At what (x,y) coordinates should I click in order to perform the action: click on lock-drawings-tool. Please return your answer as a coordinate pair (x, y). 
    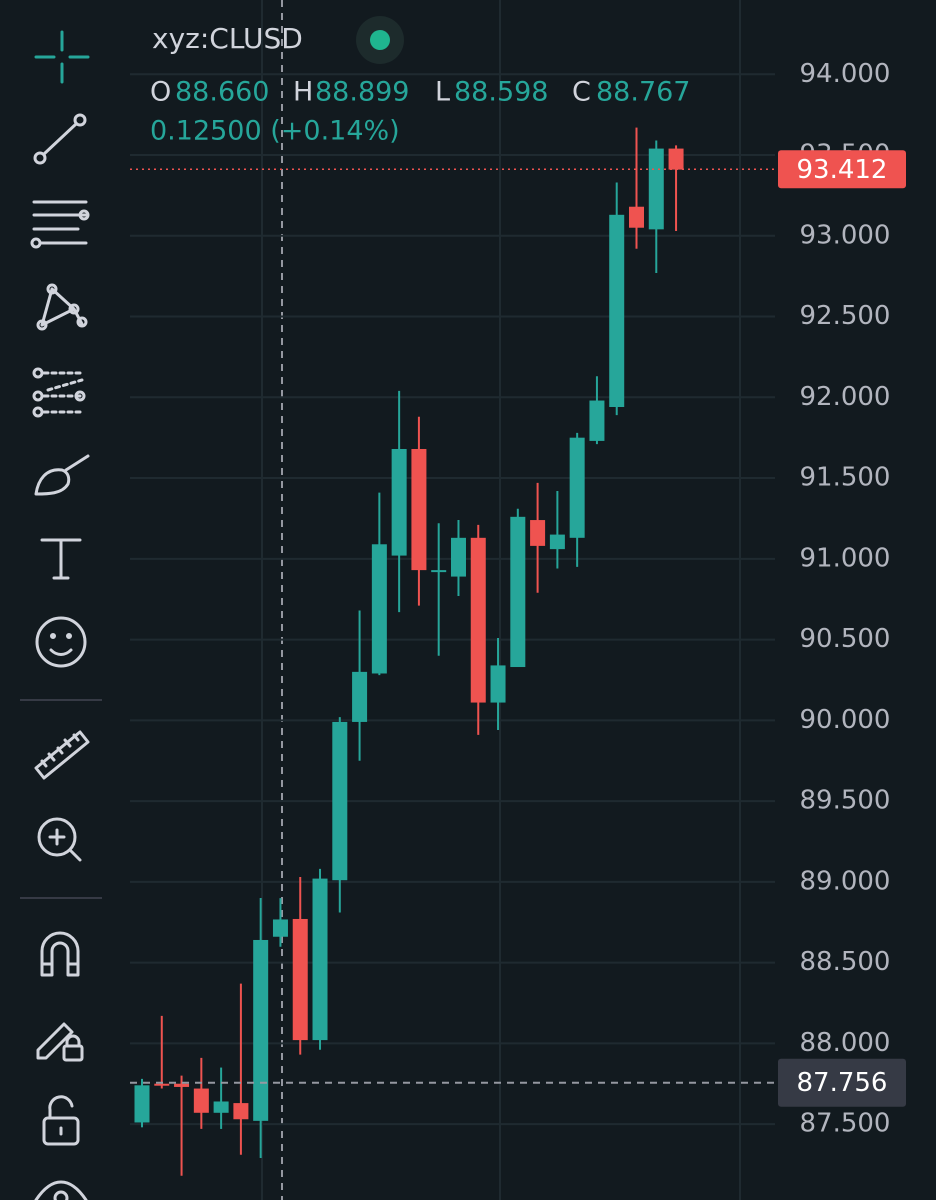
    Looking at the image, I should click on (60, 1042).